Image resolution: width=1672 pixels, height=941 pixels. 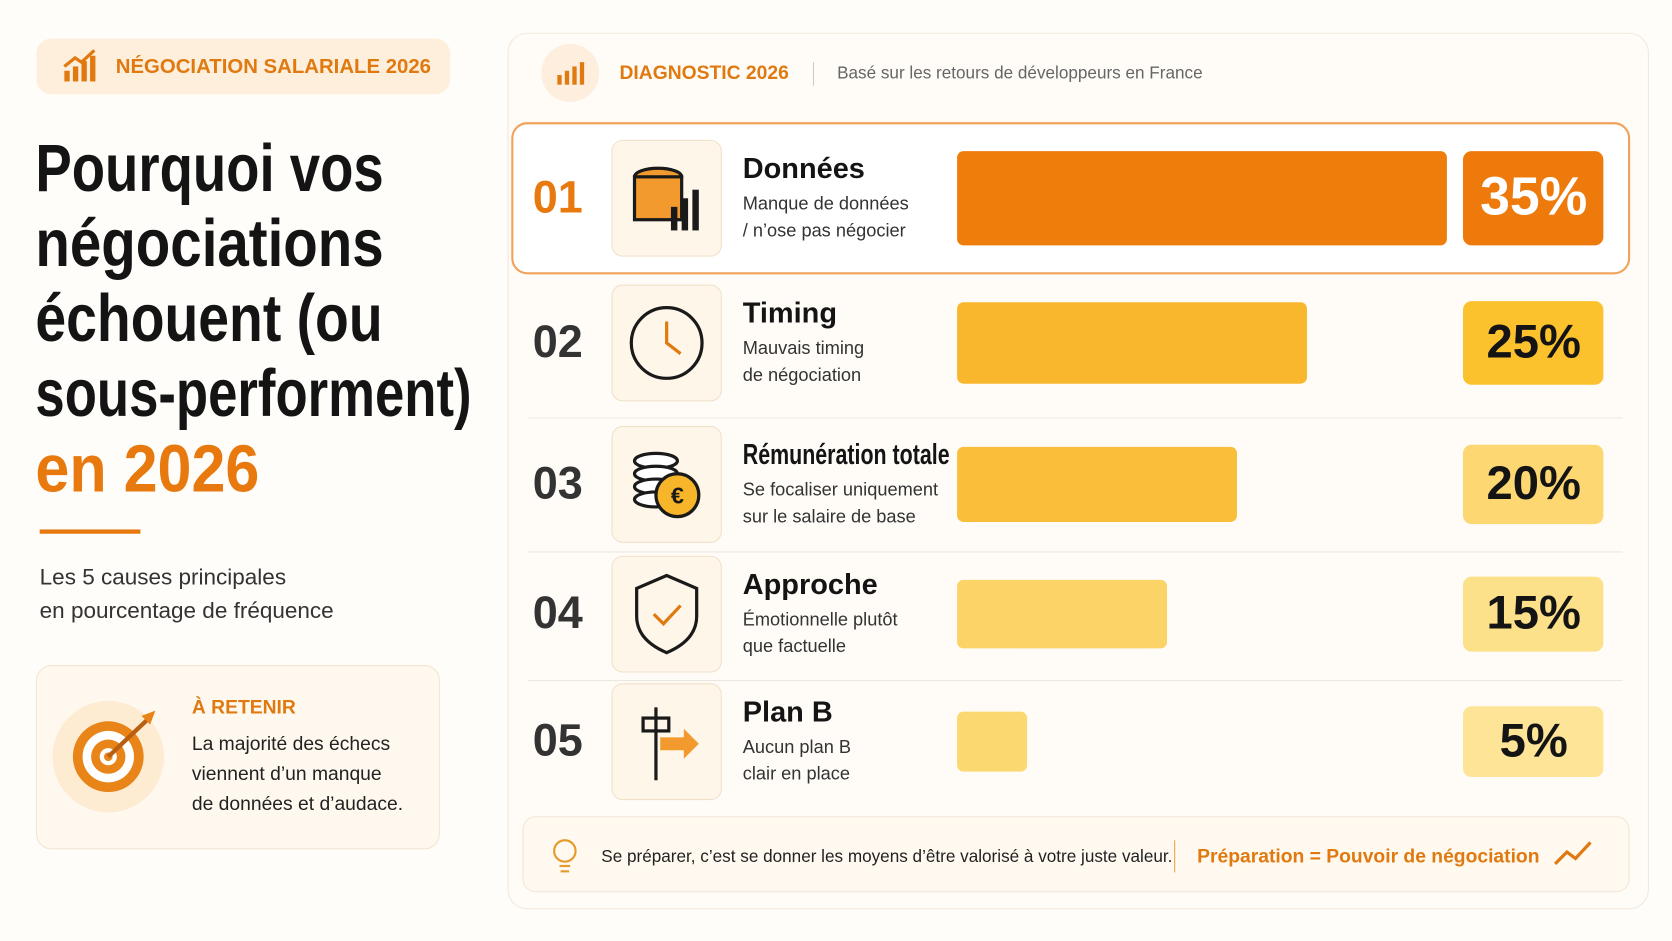 I want to click on takeaway-text: viennent d’un manque, so click(x=287, y=774).